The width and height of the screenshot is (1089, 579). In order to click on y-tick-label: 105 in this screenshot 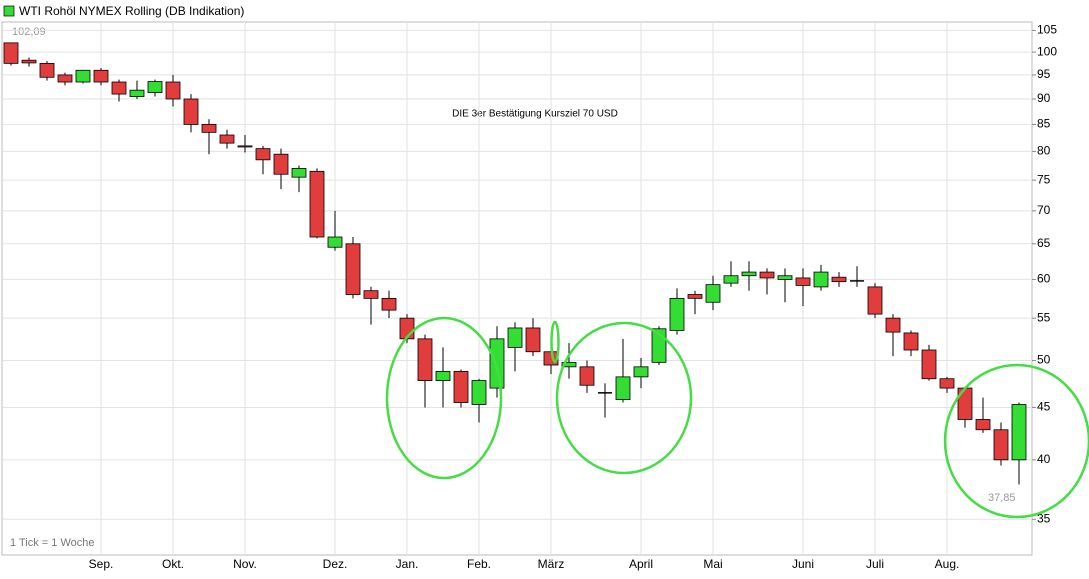, I will do `click(1047, 30)`.